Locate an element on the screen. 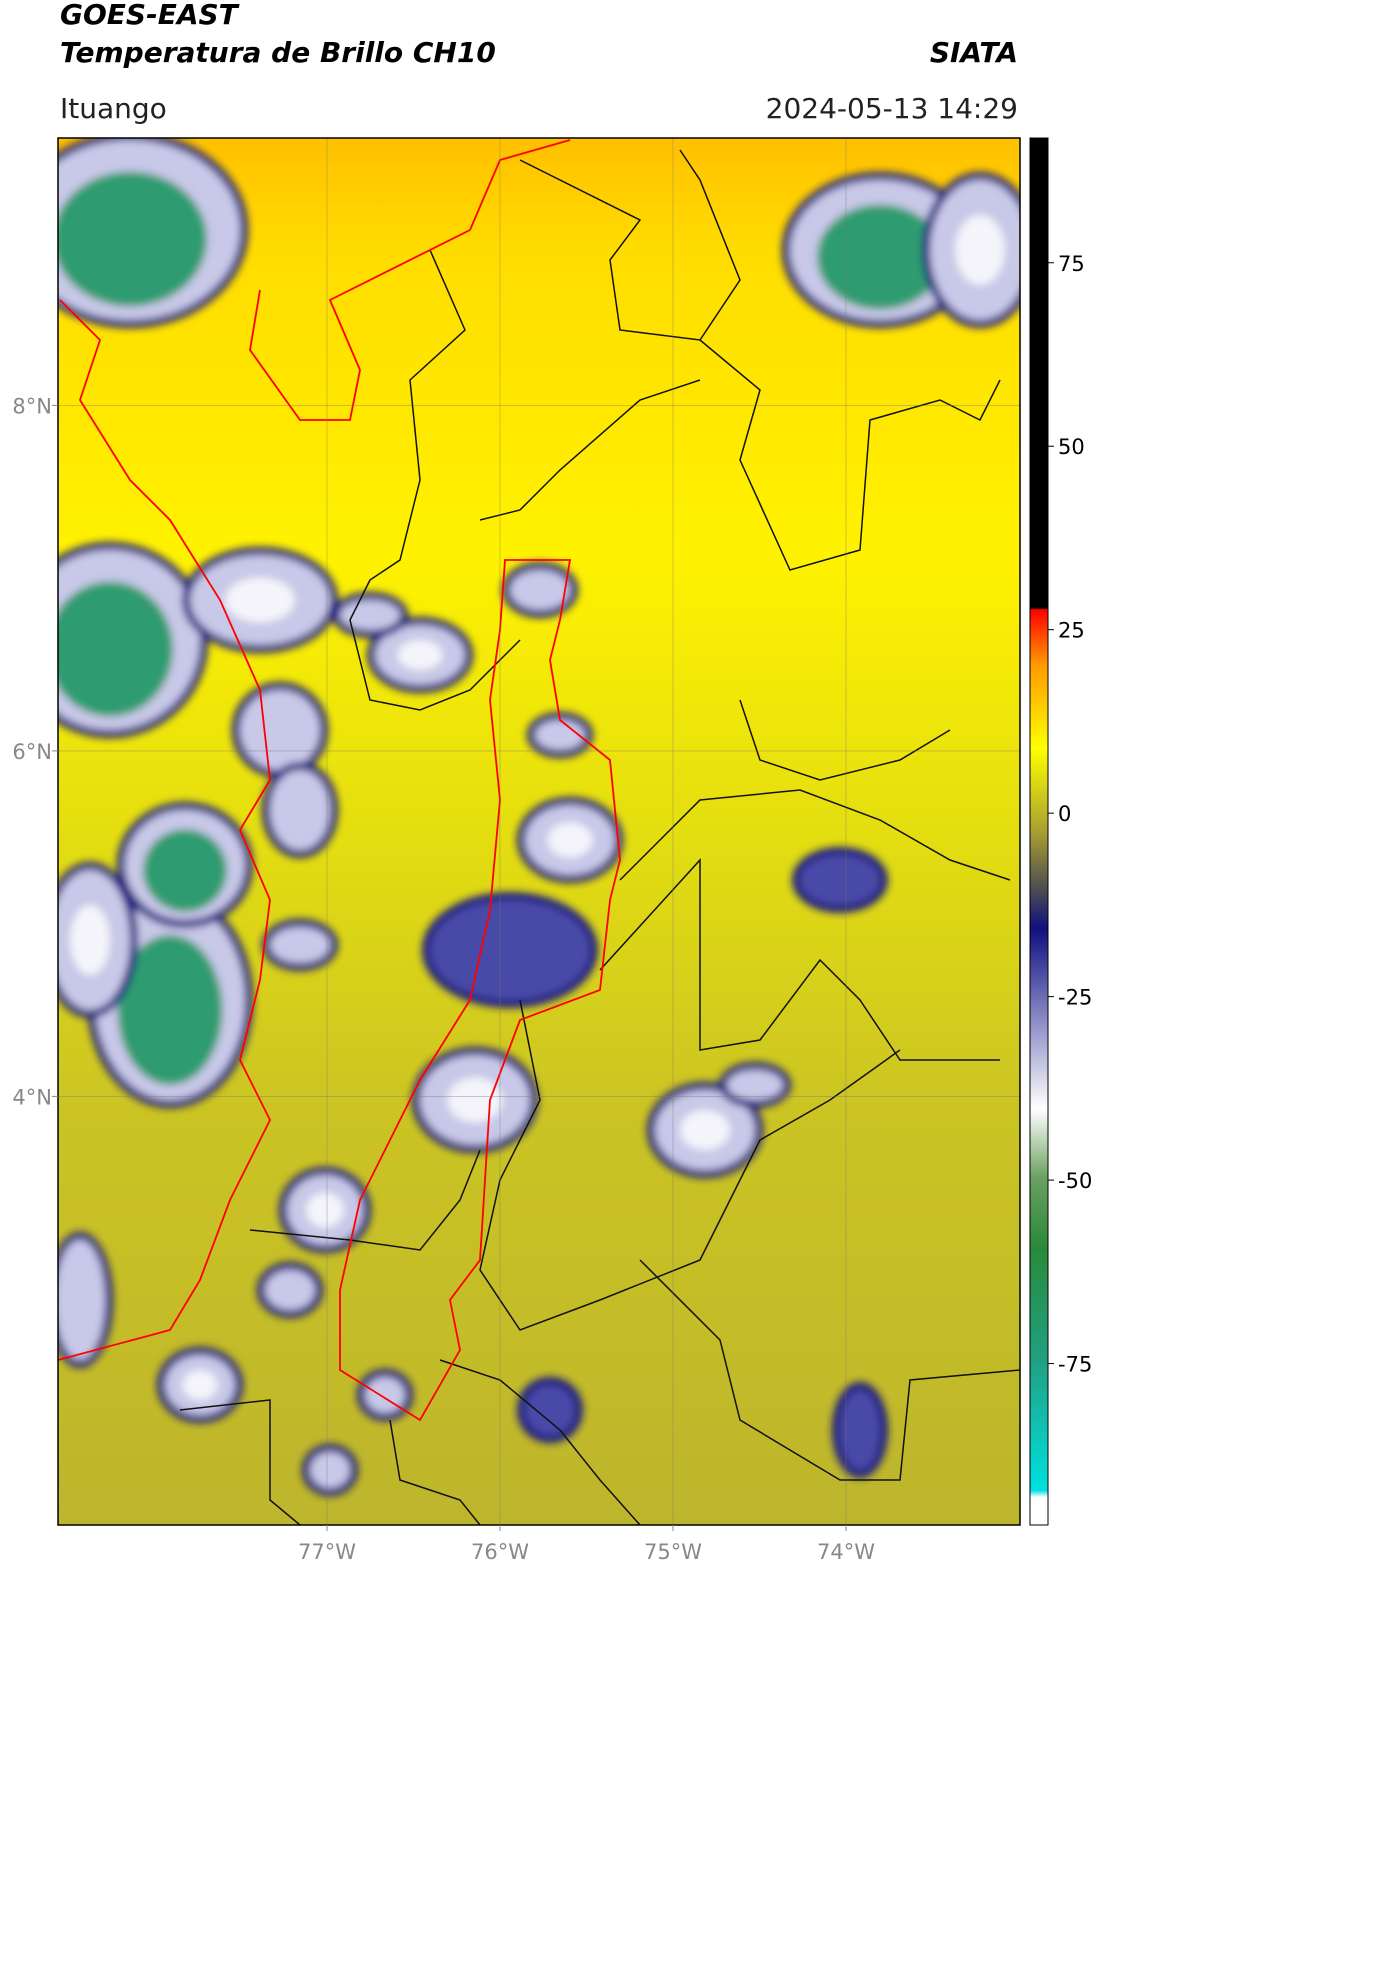 The height and width of the screenshot is (1985, 1384). colorbar is located at coordinates (1039, 831).